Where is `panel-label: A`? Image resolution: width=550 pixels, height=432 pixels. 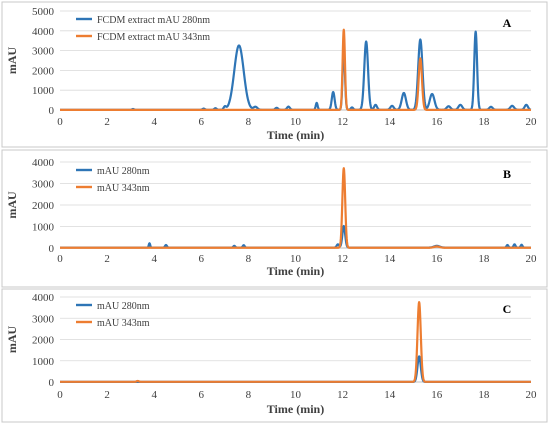 panel-label: A is located at coordinates (507, 23).